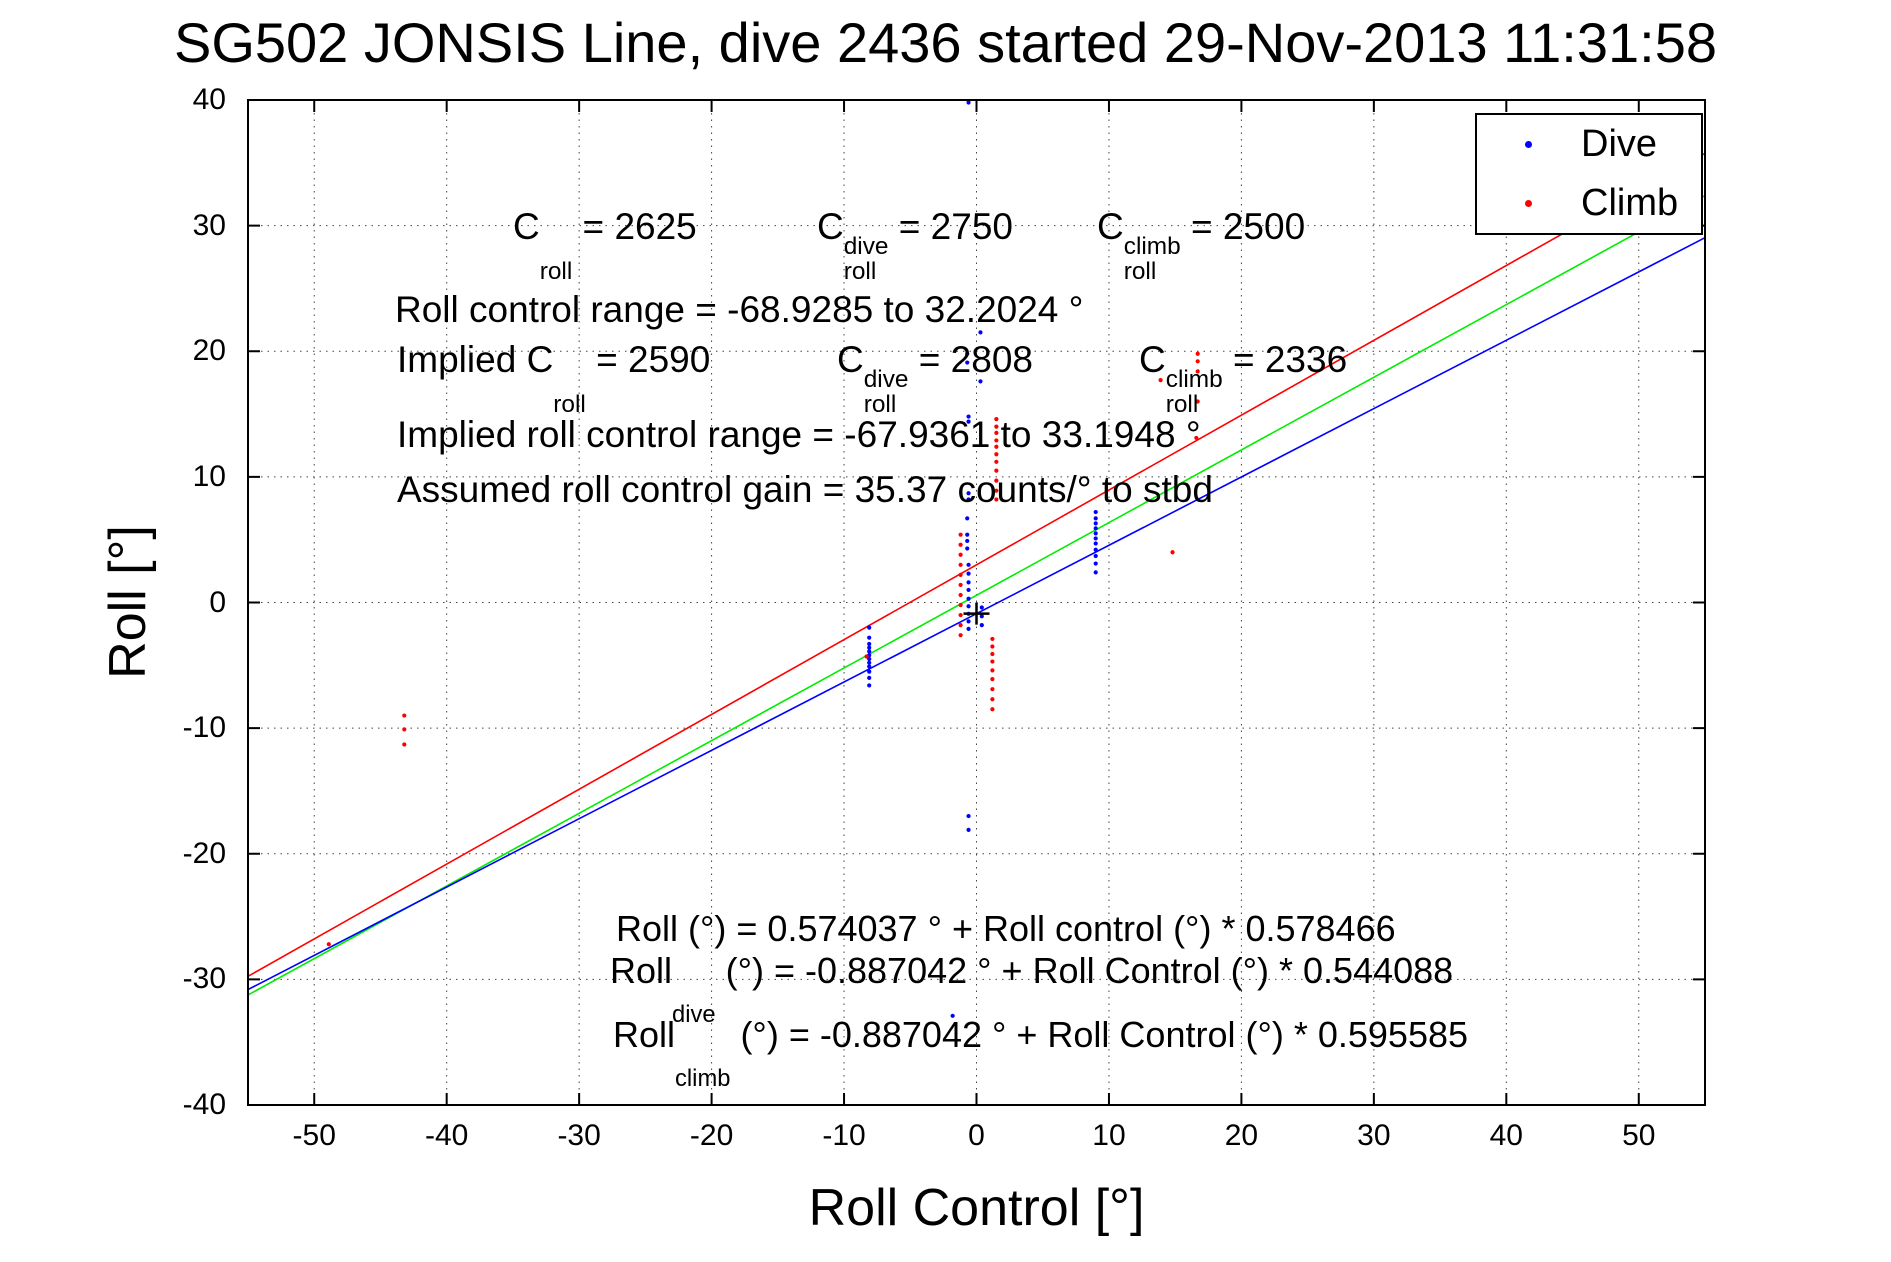  What do you see at coordinates (204, 853) in the screenshot?
I see `y-tick-label: -20` at bounding box center [204, 853].